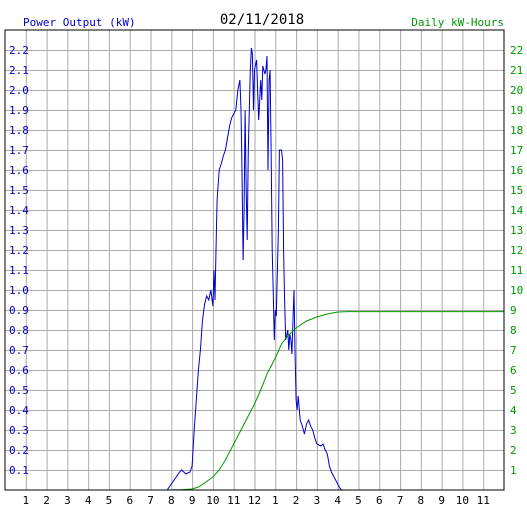  I want to click on right-y-tick-label: 7, so click(513, 350).